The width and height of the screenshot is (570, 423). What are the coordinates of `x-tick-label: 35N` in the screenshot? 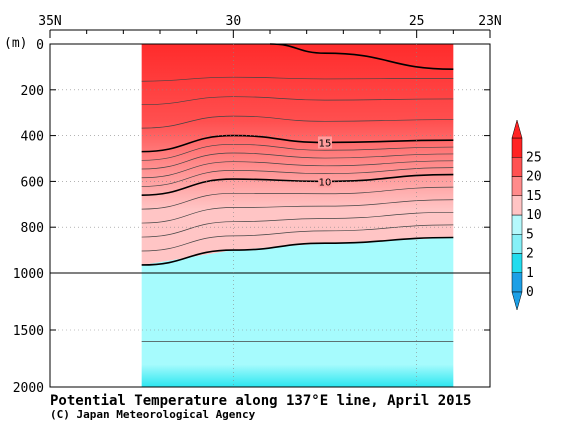 It's located at (49, 21).